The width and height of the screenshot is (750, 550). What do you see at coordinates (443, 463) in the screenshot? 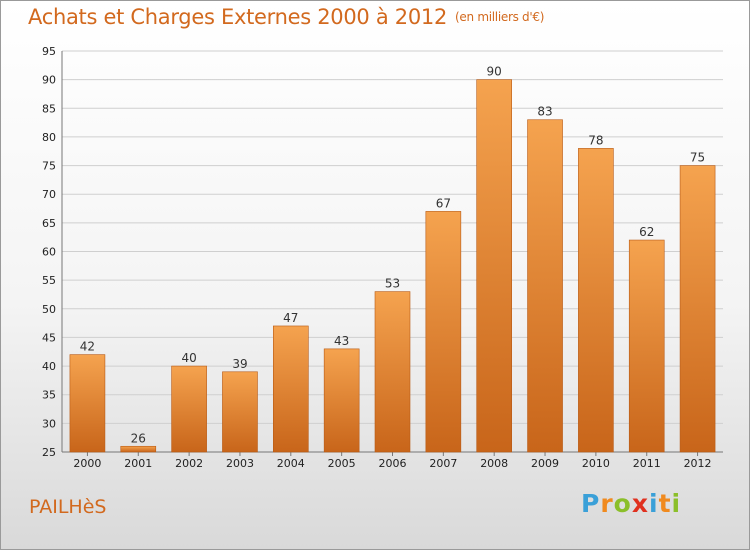
I see `x-tick-label: 2007` at bounding box center [443, 463].